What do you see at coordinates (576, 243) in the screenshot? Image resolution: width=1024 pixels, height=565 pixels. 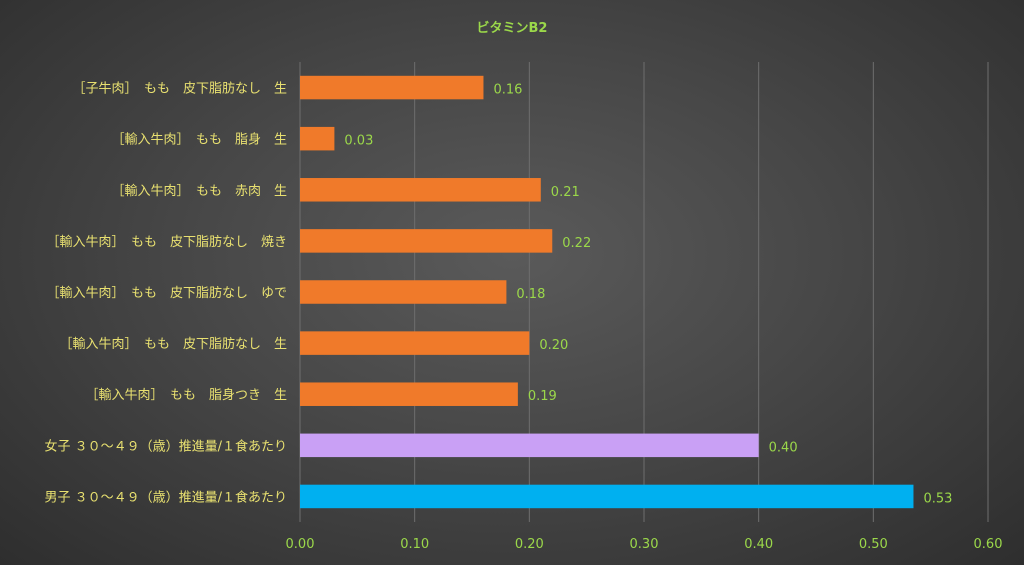 I see `data-label: 0.22` at bounding box center [576, 243].